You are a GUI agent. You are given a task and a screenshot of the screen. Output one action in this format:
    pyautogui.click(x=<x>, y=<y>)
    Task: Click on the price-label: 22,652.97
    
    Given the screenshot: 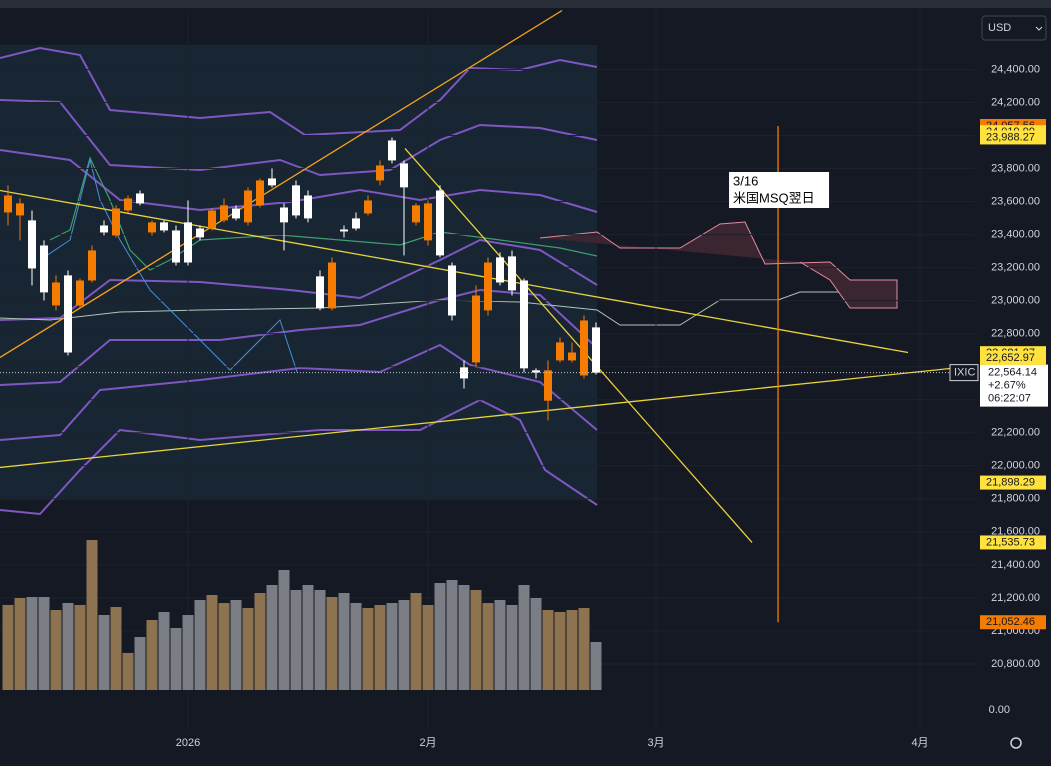 What is the action you would take?
    pyautogui.click(x=1010, y=358)
    